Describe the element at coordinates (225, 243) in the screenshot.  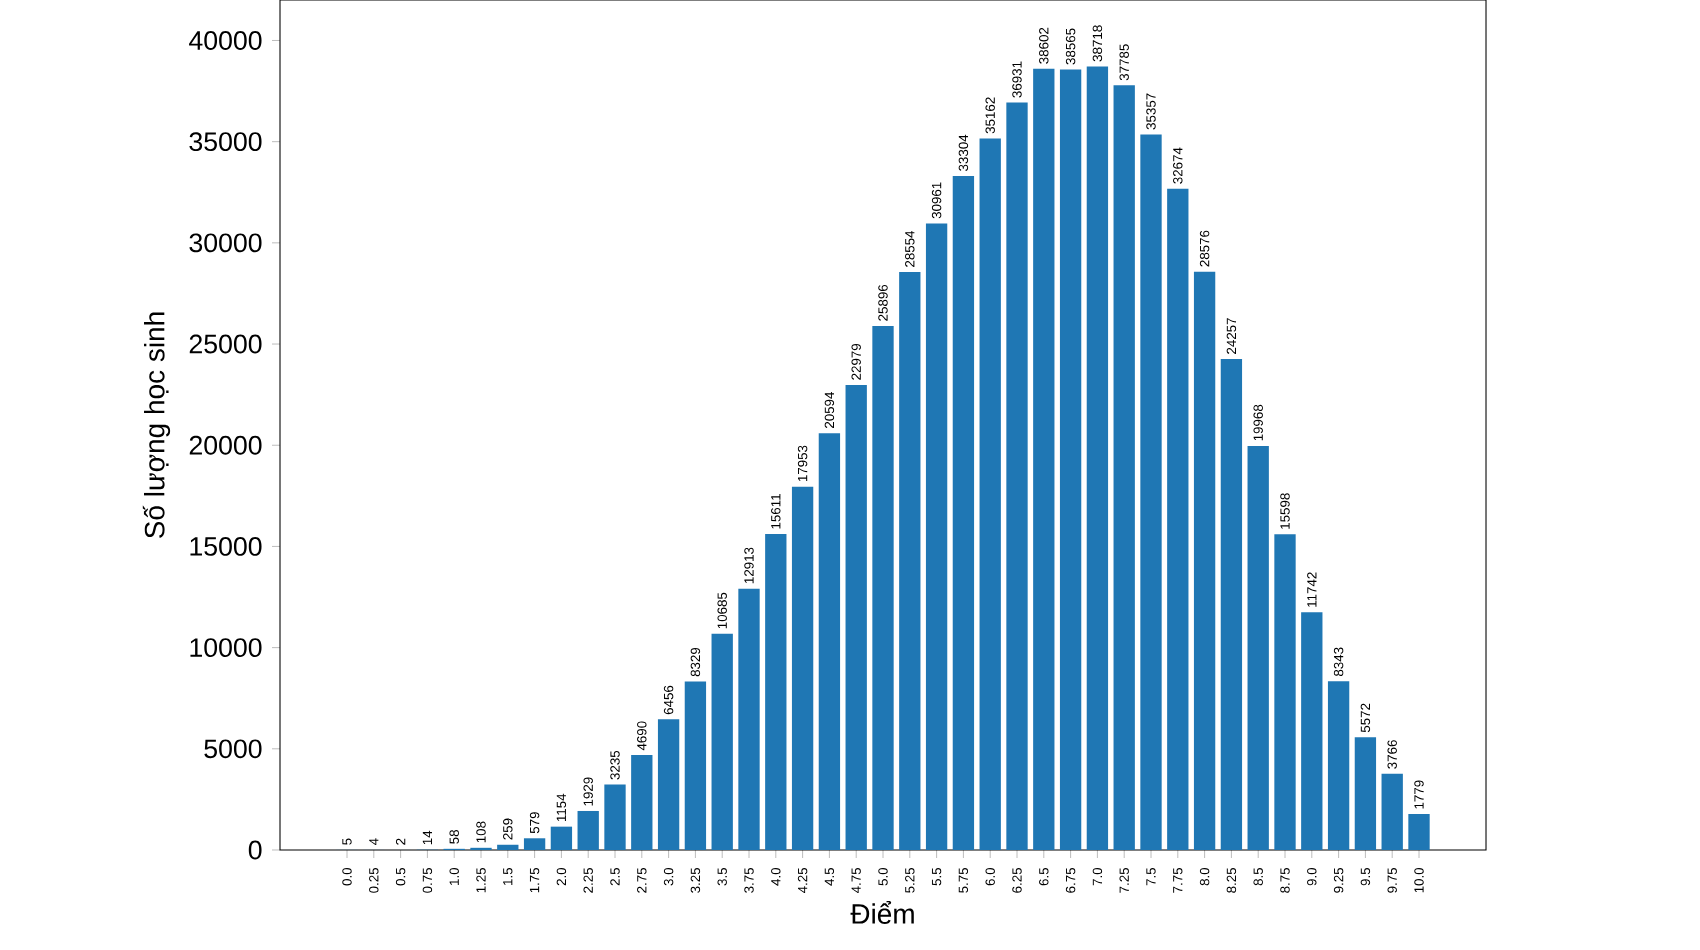
I see `y-tick-label: 30000` at that location.